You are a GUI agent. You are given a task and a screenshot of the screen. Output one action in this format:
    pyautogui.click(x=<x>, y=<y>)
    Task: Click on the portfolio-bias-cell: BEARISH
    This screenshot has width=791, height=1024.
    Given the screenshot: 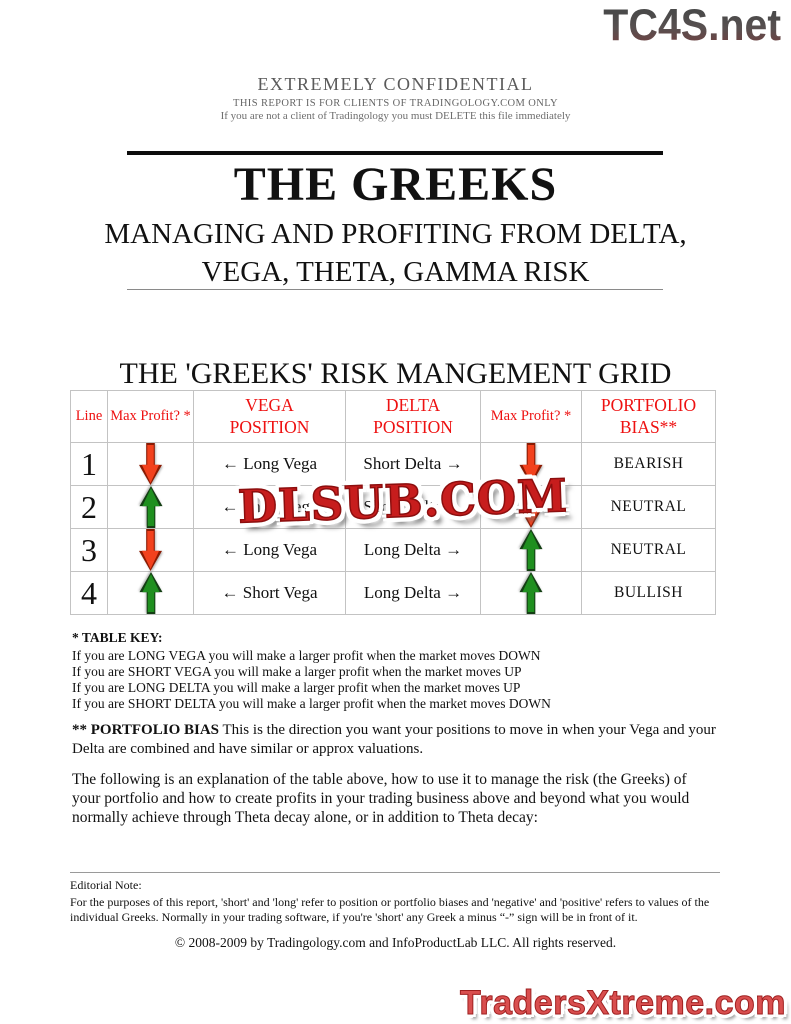 What is the action you would take?
    pyautogui.click(x=648, y=464)
    